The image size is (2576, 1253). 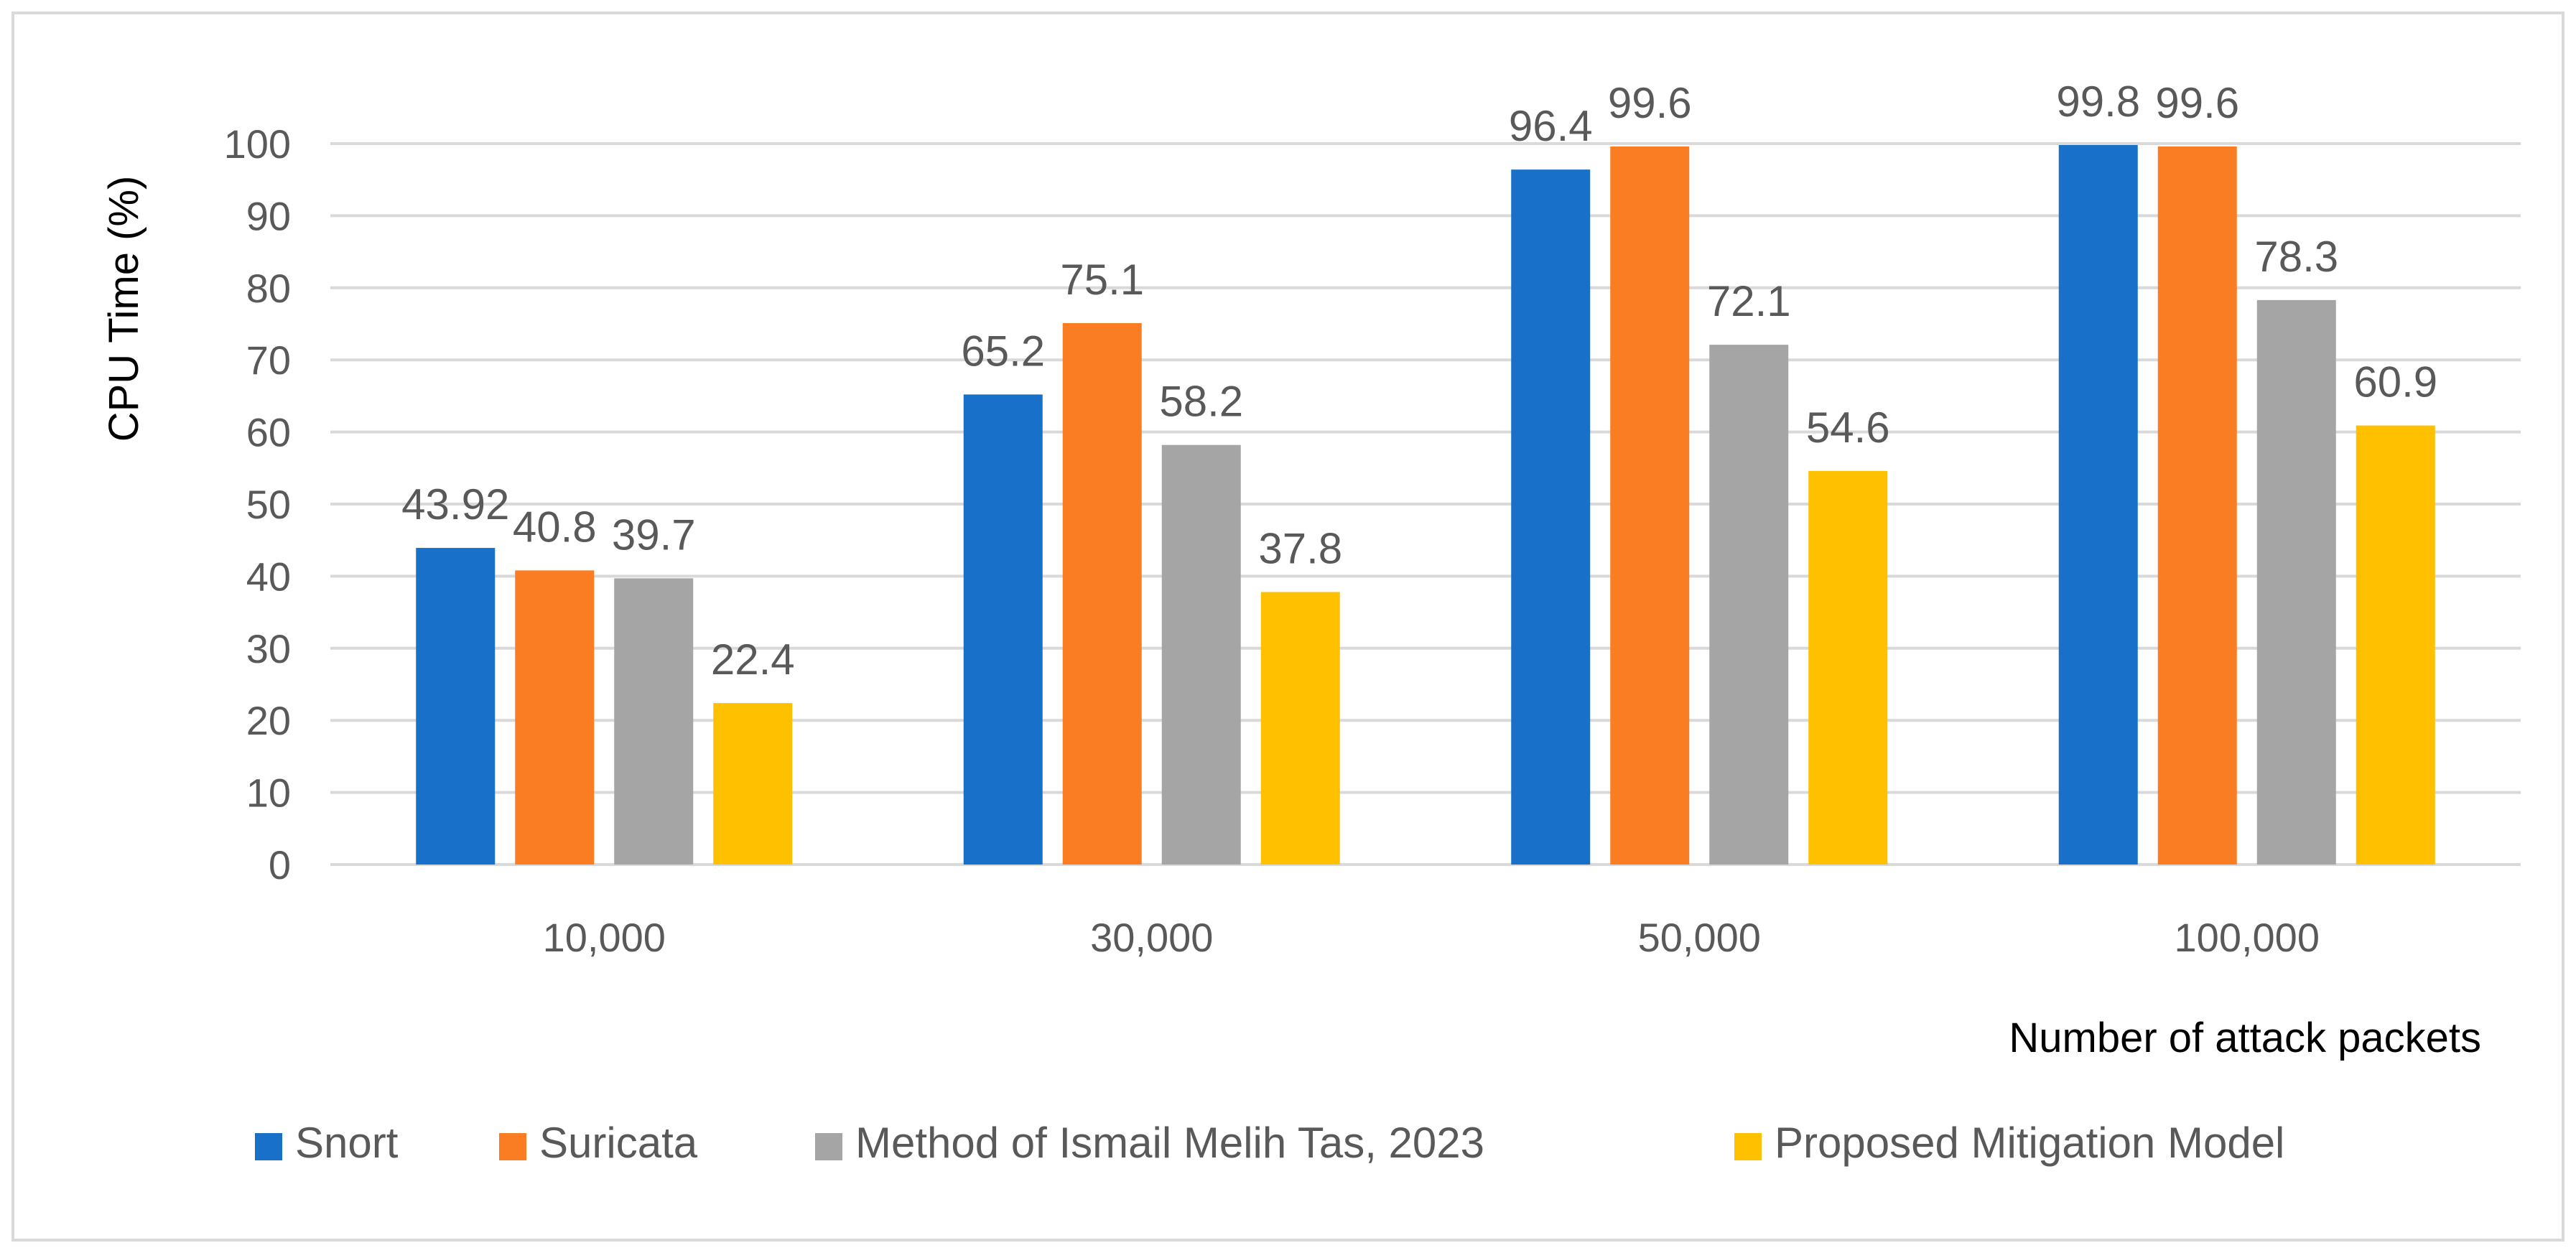 I want to click on y-tick-label: 0, so click(x=280, y=865).